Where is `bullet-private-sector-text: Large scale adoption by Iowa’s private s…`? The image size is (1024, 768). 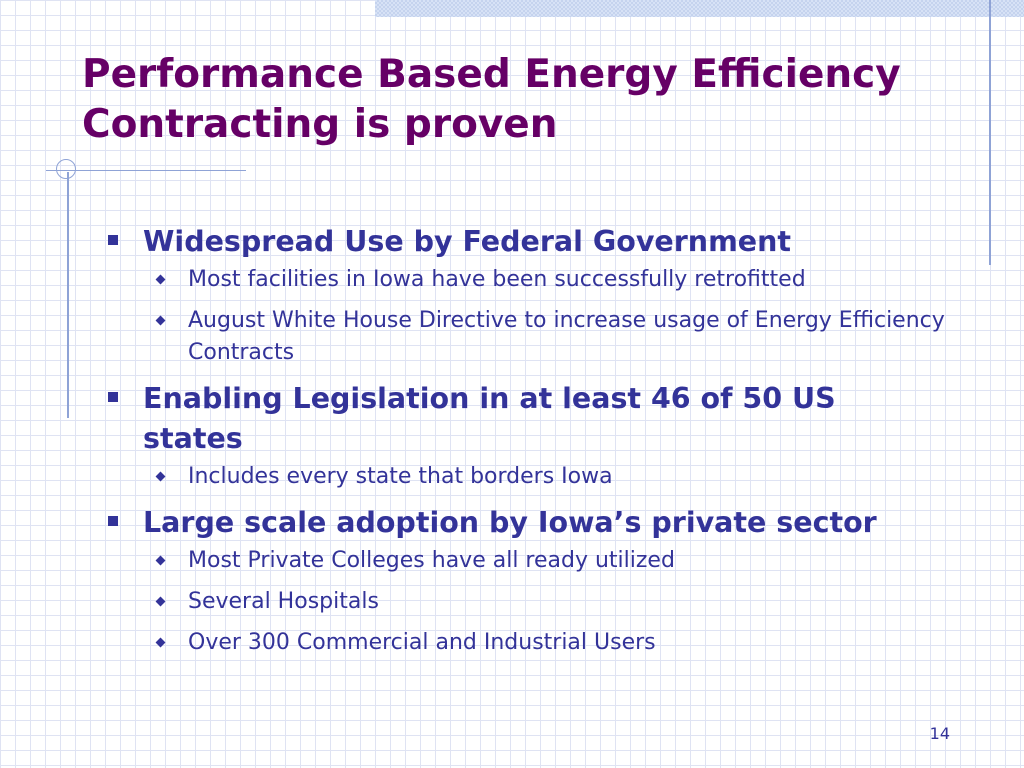
bullet-private-sector-text: Large scale adoption by Iowa’s private s… is located at coordinates (510, 522).